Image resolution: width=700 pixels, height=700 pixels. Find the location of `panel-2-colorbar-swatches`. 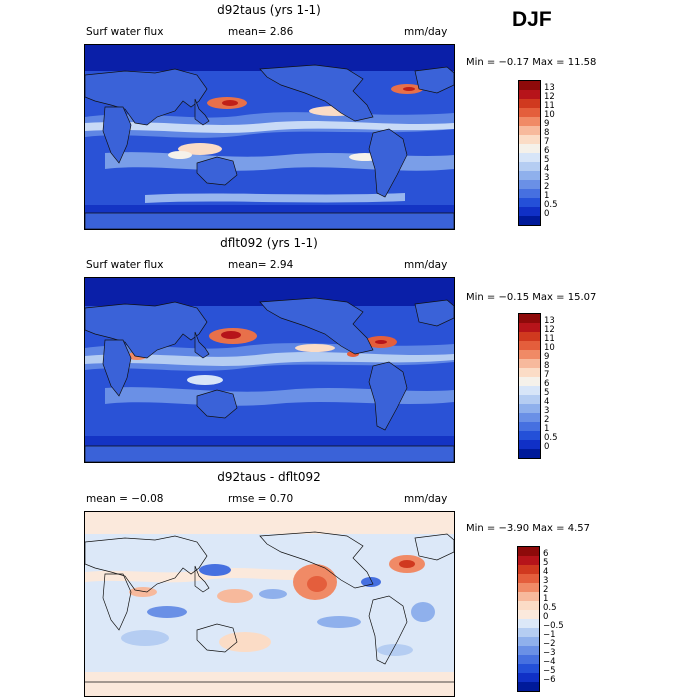

panel-2-colorbar-swatches is located at coordinates (529, 386).